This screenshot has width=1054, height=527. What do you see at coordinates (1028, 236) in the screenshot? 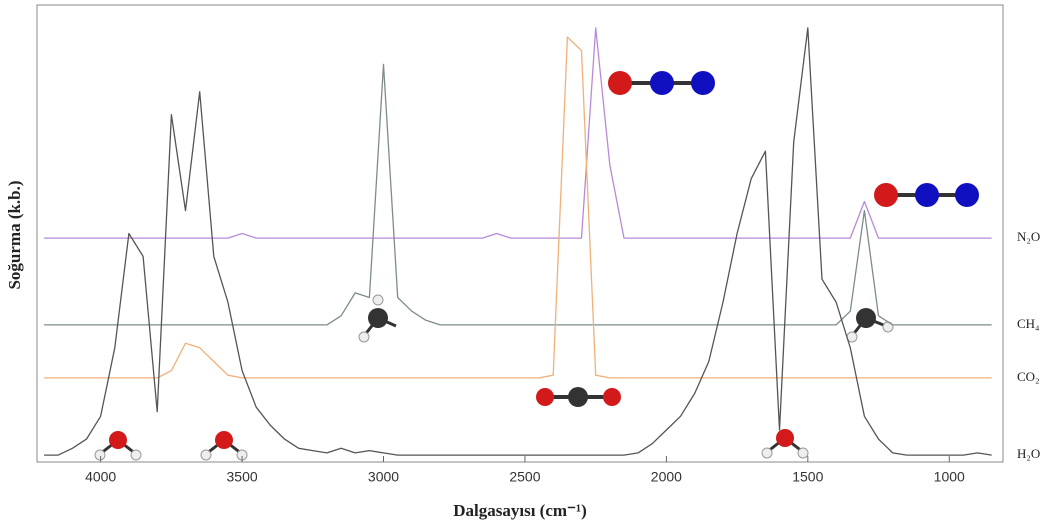
I see `series-label: N₂O` at bounding box center [1028, 236].